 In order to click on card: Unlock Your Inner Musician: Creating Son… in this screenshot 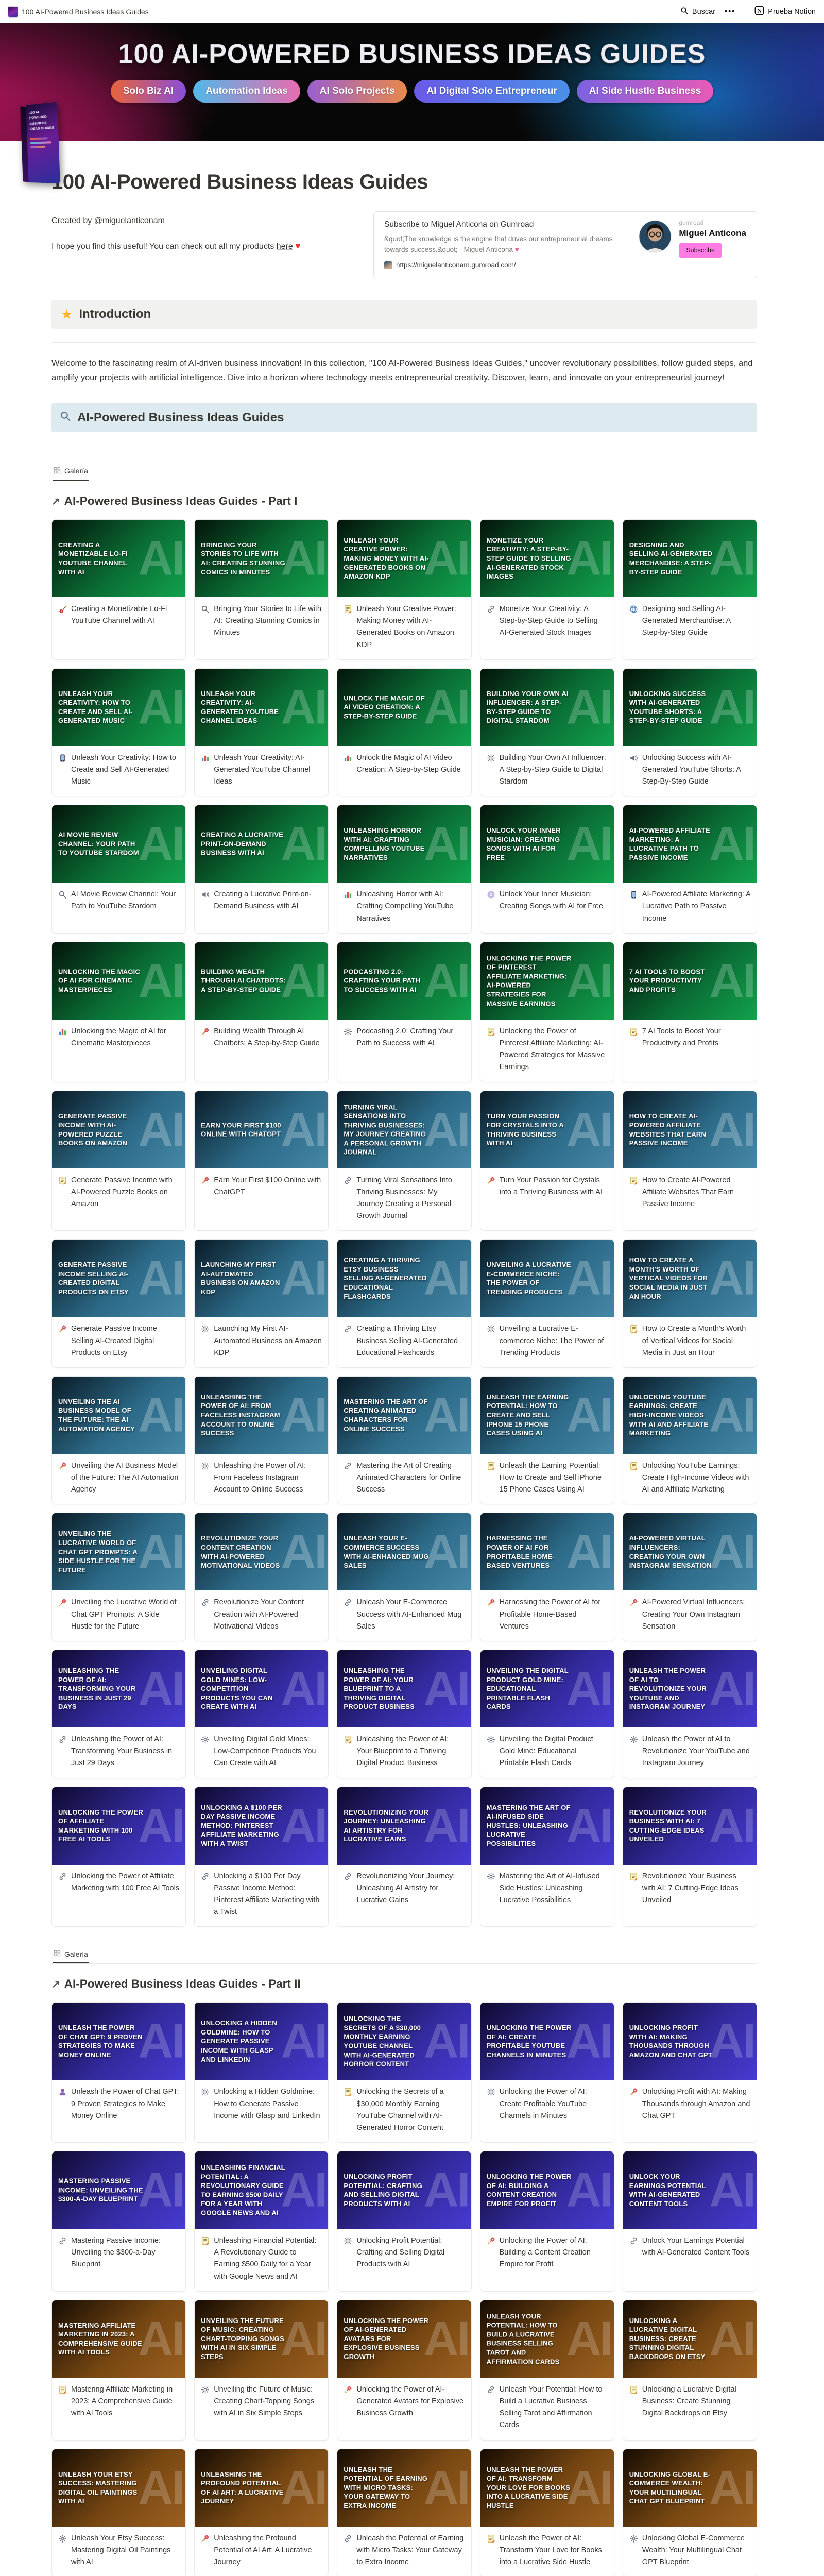, I will do `click(547, 870)`.